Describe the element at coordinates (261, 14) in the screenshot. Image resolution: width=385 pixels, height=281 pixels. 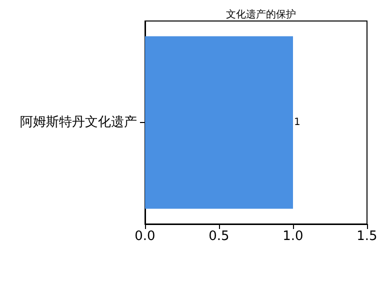
I see `chart-title: 文化遗产的保护` at that location.